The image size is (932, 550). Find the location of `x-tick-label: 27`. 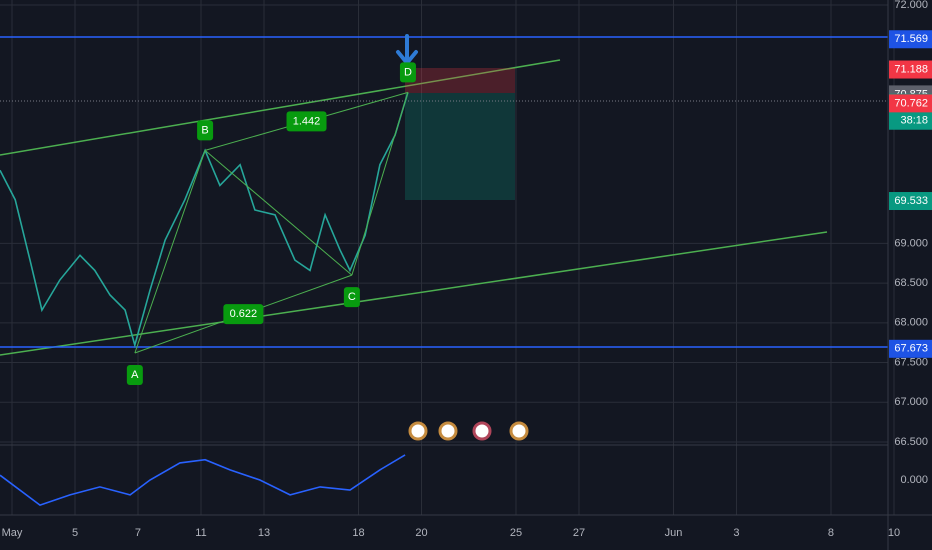

x-tick-label: 27 is located at coordinates (579, 533).